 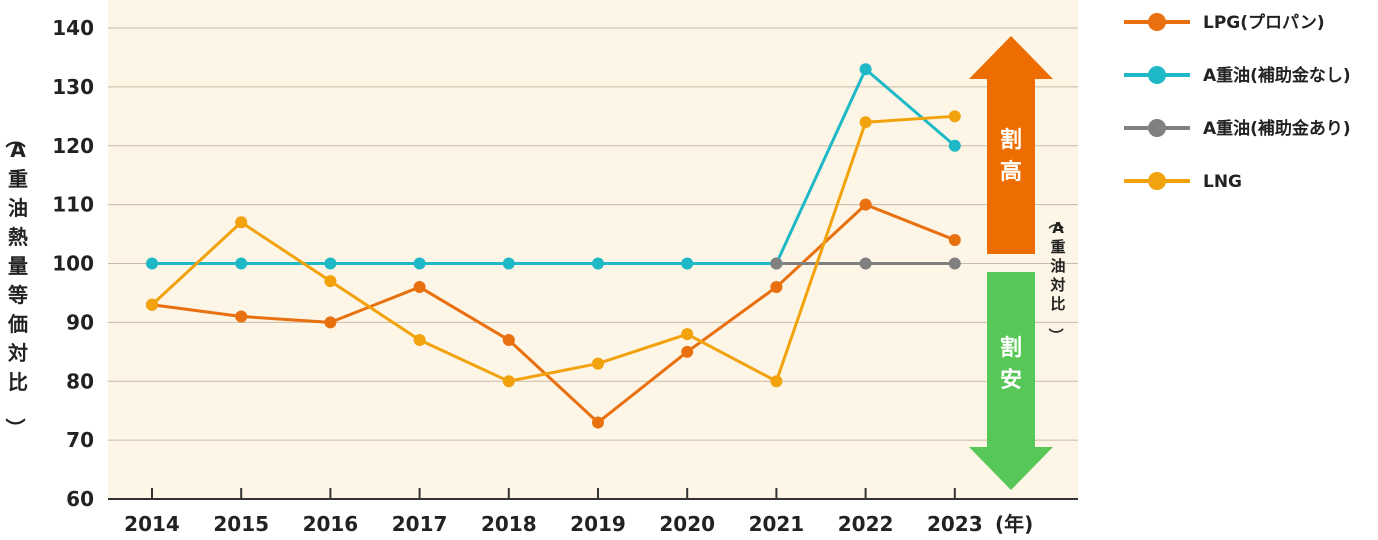 I want to click on y-tick-label: 80, so click(x=80, y=381).